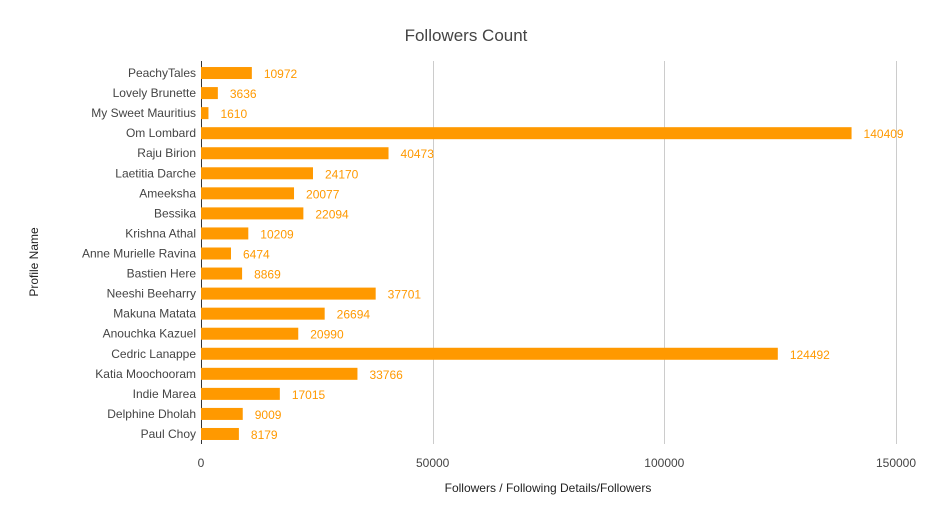 This screenshot has height=518, width=933. Describe the element at coordinates (277, 234) in the screenshot. I see `data-label: 10209` at that location.